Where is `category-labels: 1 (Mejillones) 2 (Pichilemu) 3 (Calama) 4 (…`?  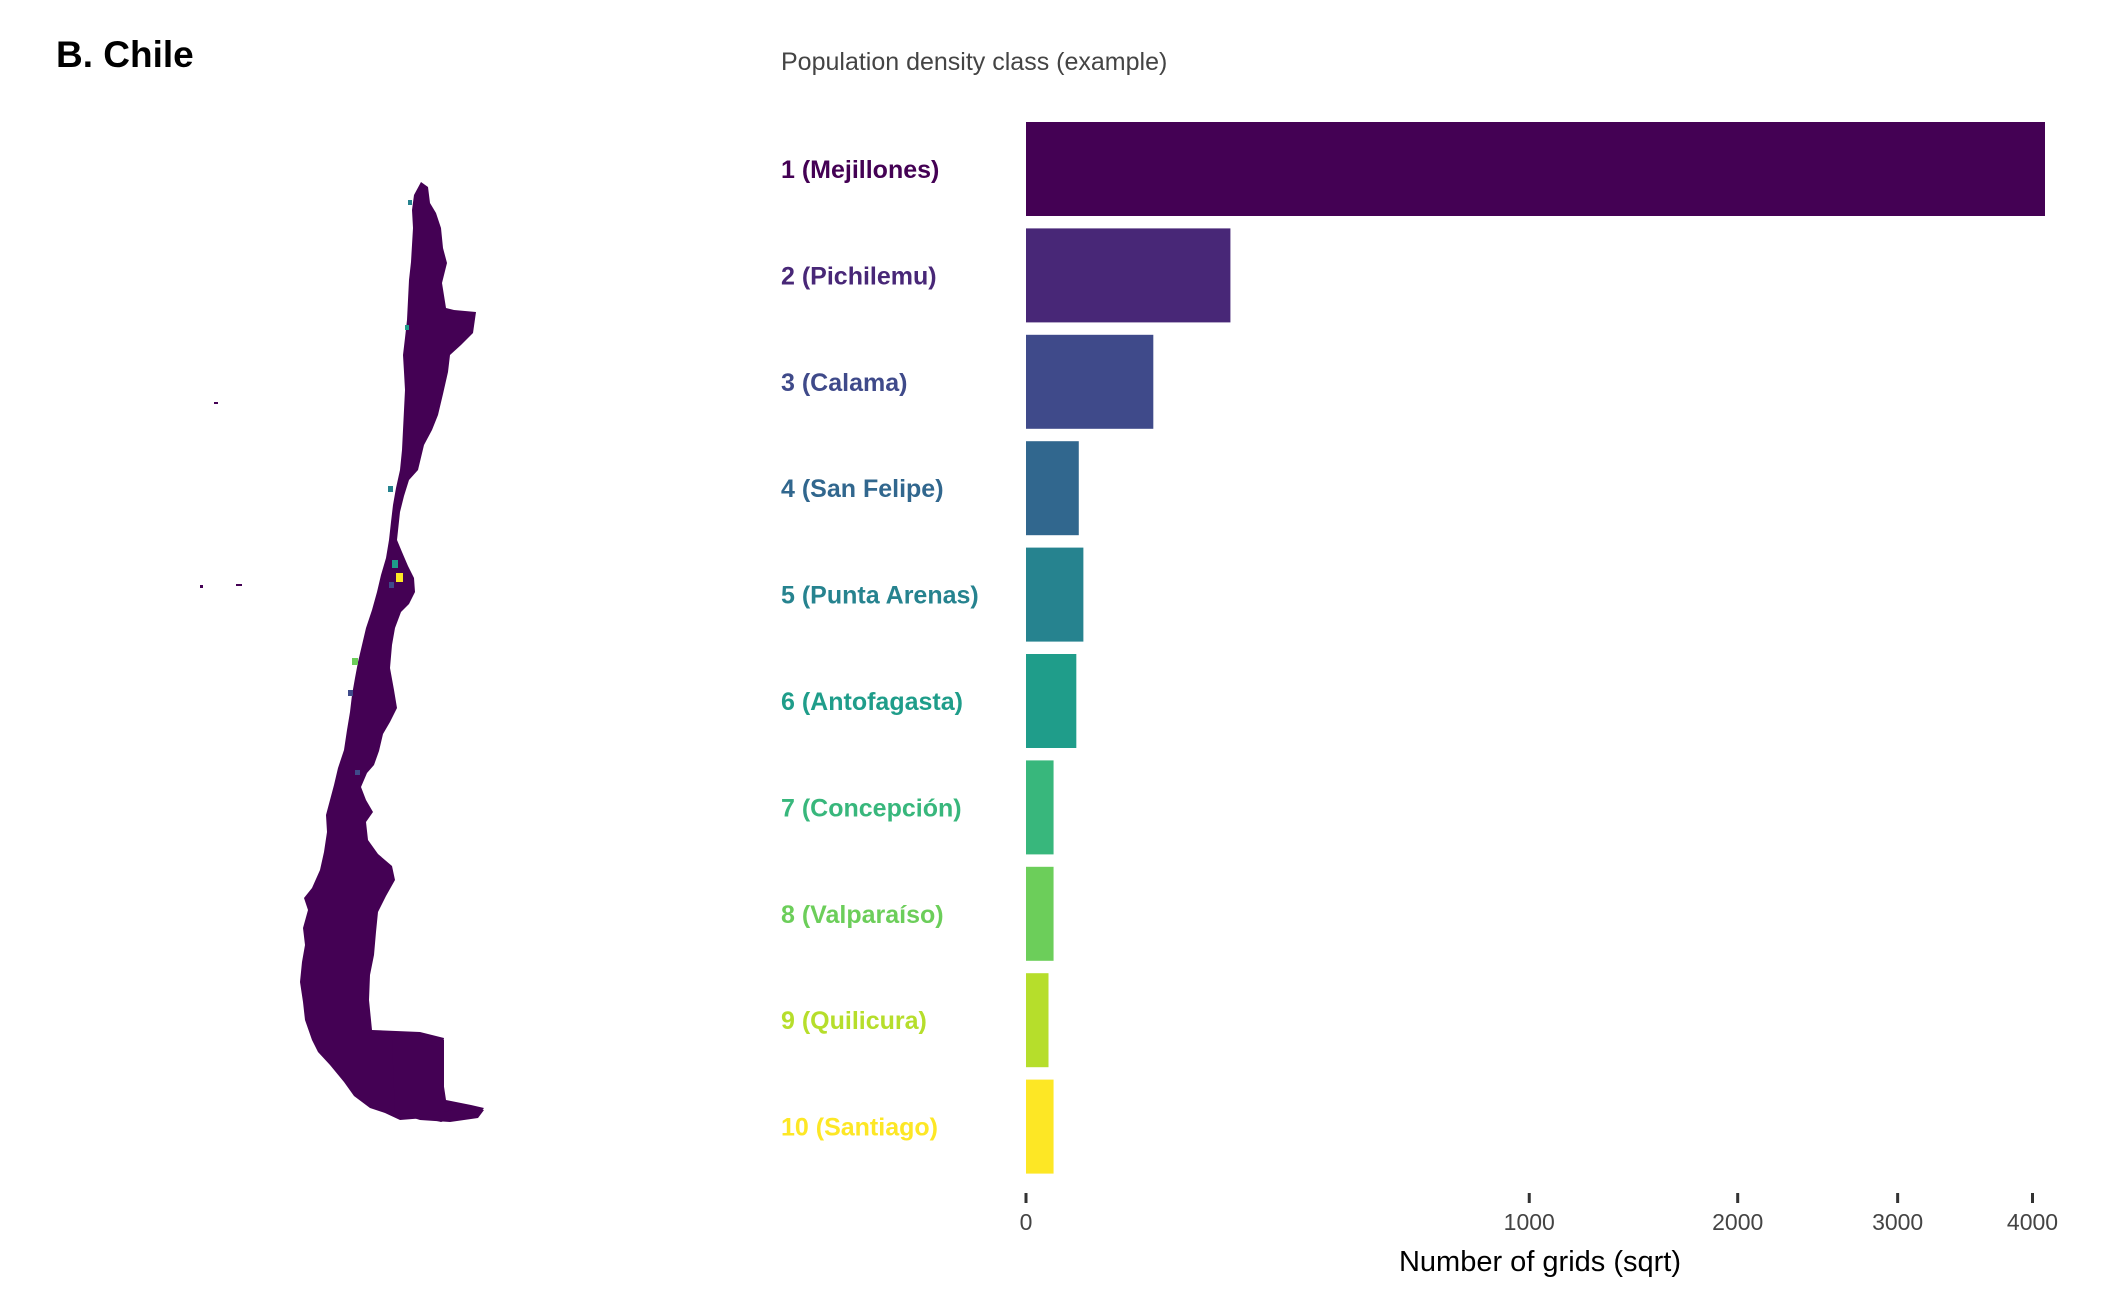
category-labels: 1 (Mejillones) 2 (Pichilemu) 3 (Calama) 4 (… is located at coordinates (880, 649).